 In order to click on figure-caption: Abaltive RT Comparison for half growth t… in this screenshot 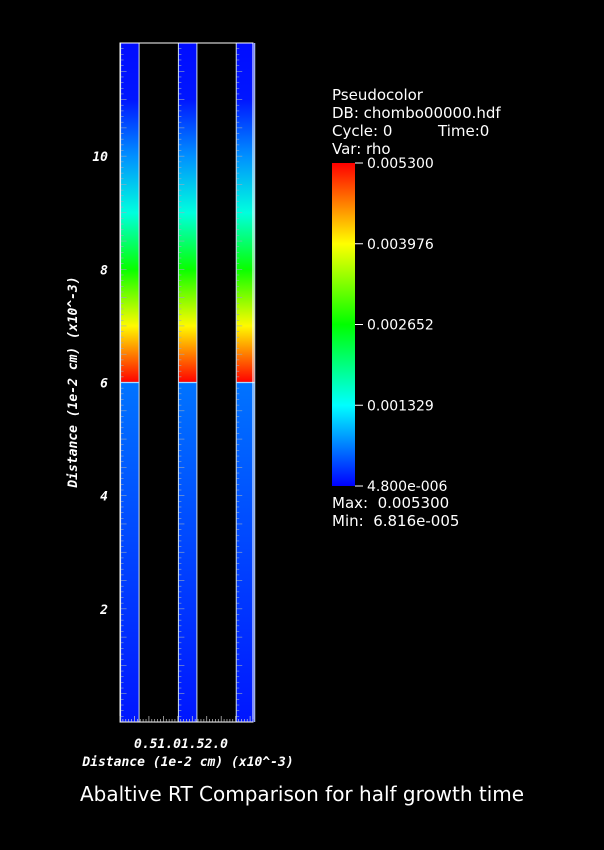, I will do `click(302, 794)`.